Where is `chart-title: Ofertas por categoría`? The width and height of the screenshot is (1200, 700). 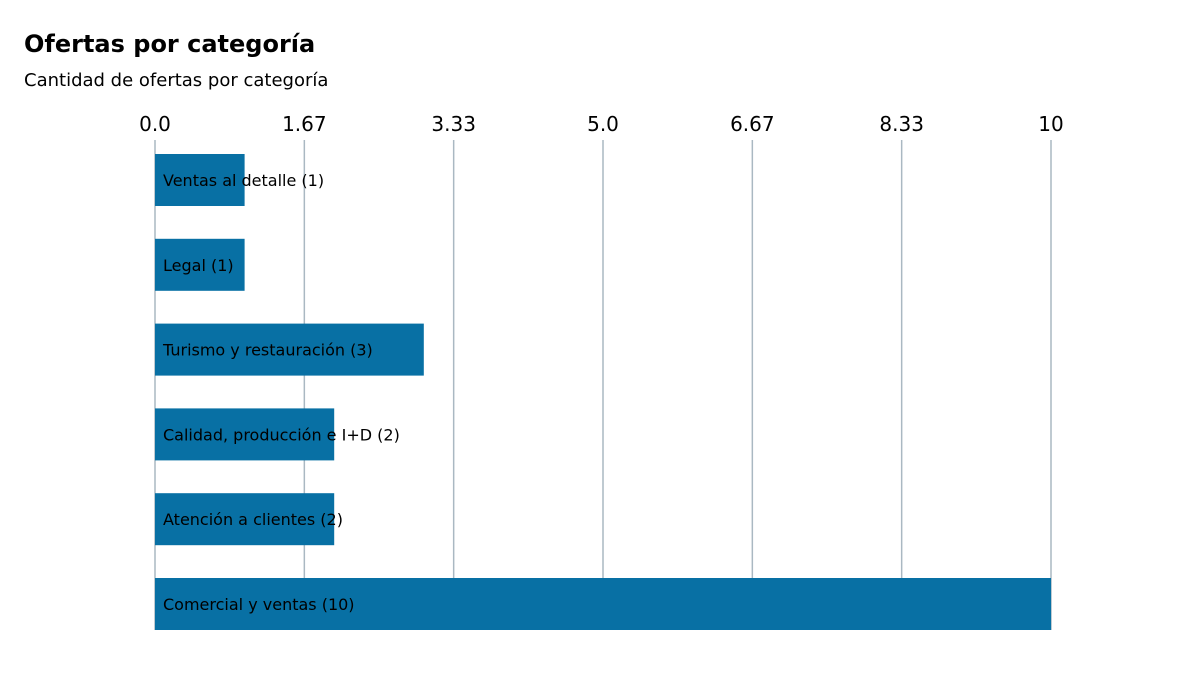
chart-title: Ofertas por categoría is located at coordinates (170, 44).